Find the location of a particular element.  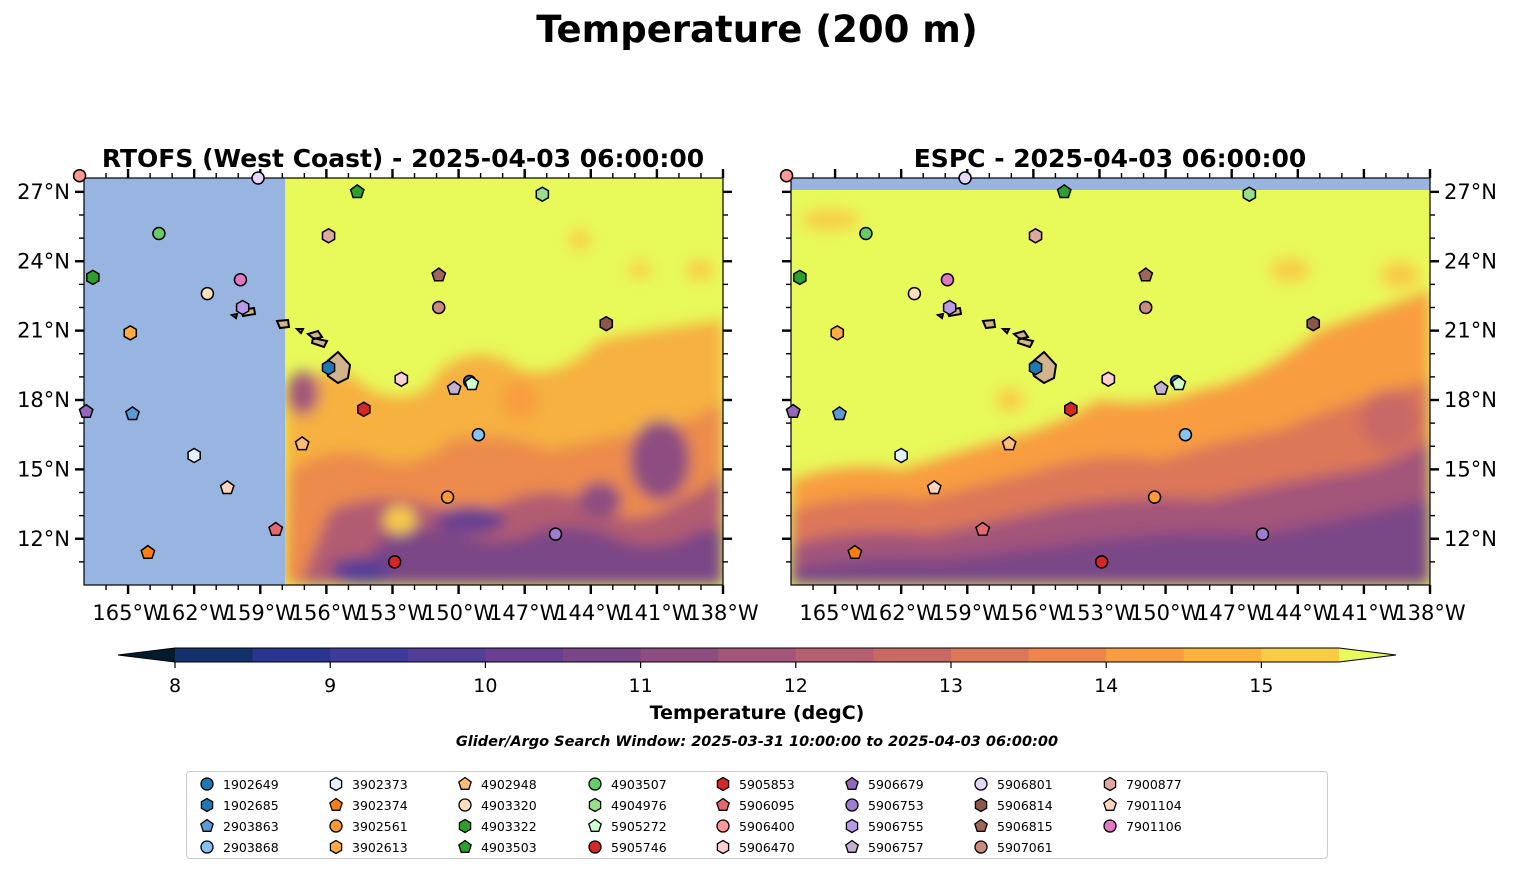

legend-label: 7900877 is located at coordinates (1154, 784).